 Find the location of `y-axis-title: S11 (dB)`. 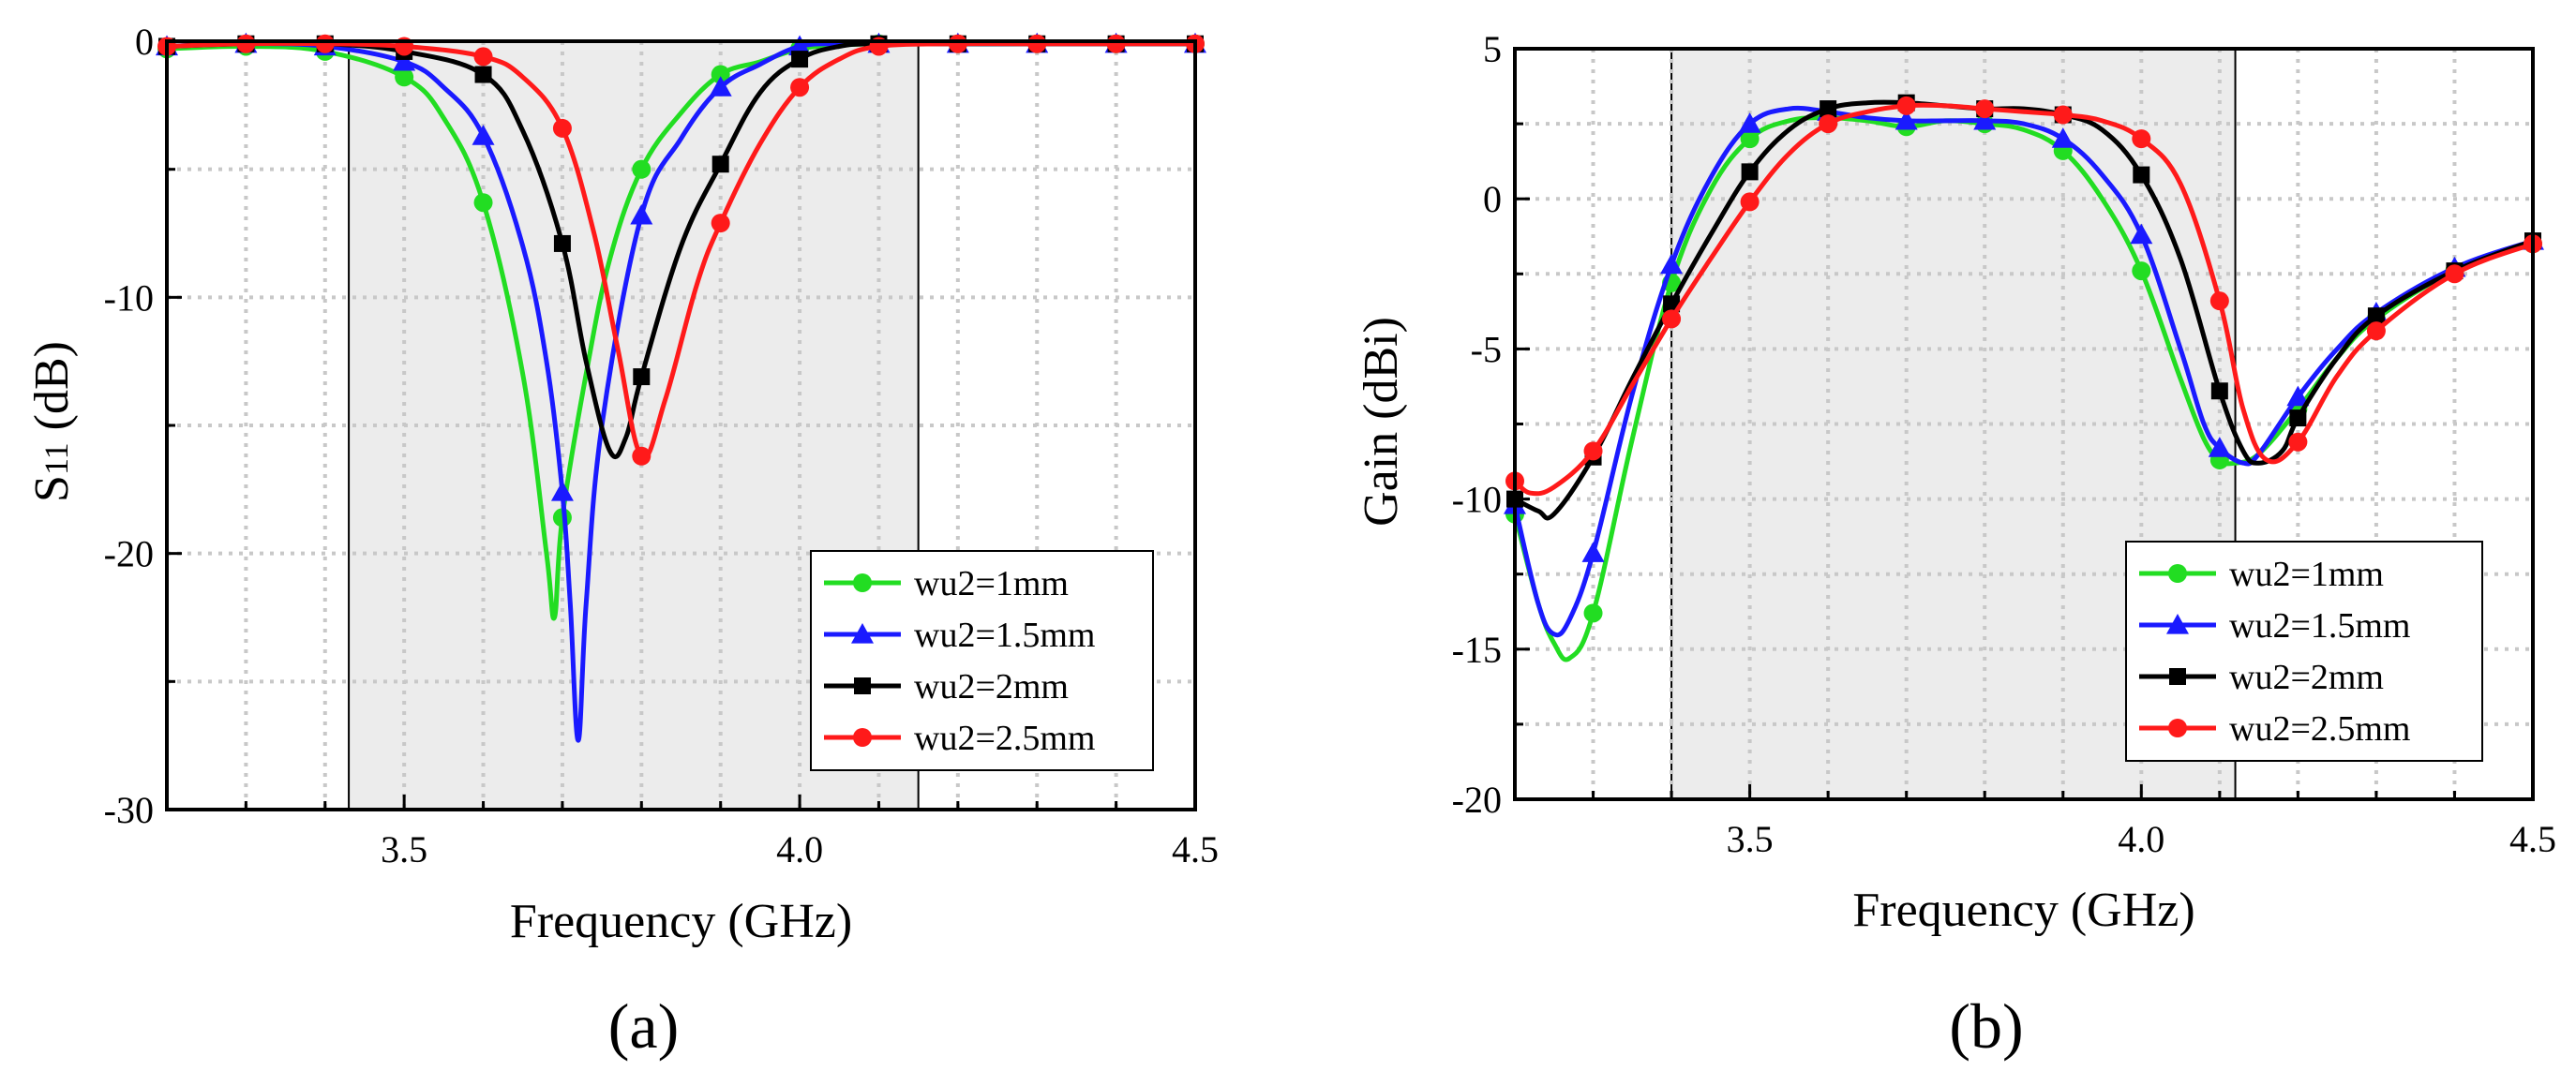

y-axis-title: S11 (dB) is located at coordinates (52, 421).